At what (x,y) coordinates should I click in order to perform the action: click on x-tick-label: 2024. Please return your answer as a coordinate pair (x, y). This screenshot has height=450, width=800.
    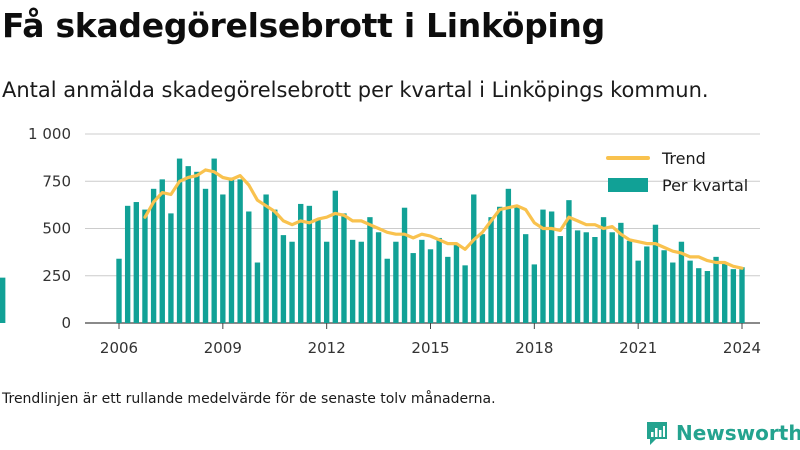
    Looking at the image, I should click on (742, 348).